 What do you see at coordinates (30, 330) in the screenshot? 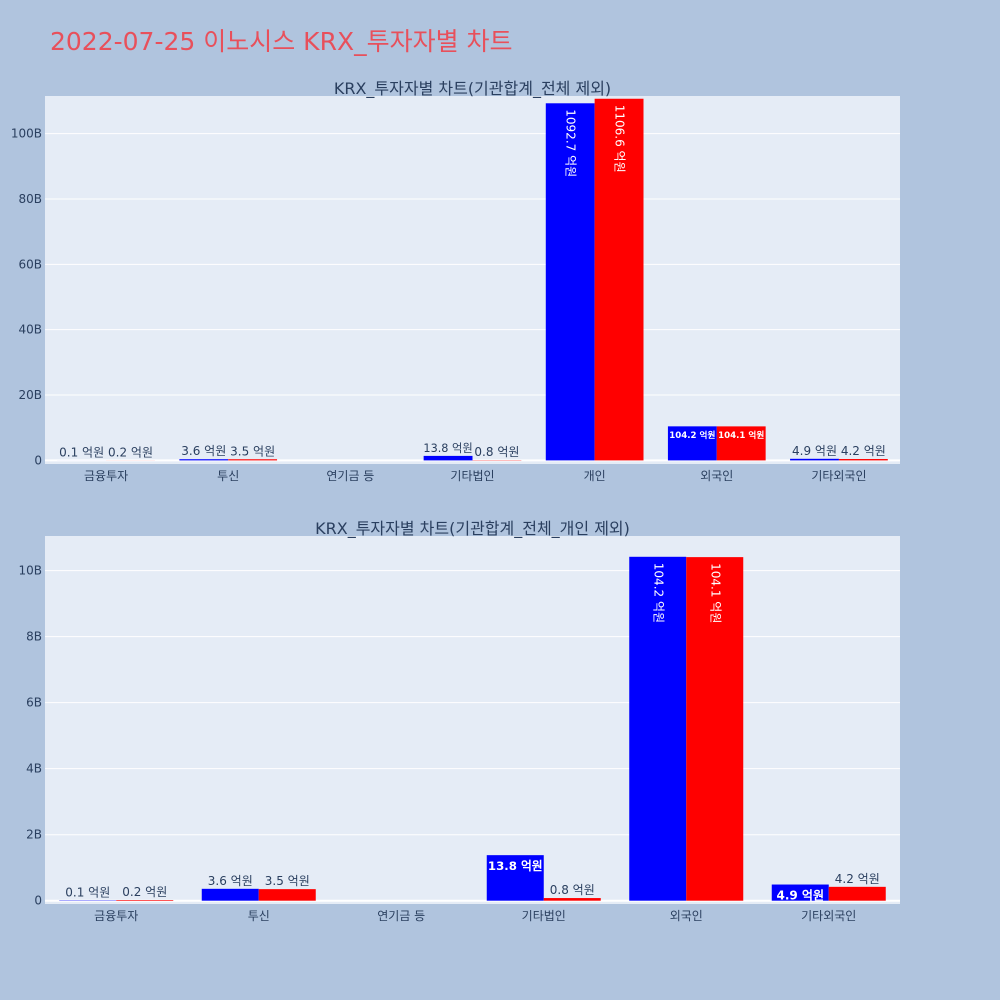
I see `y-tick-label: 40B` at bounding box center [30, 330].